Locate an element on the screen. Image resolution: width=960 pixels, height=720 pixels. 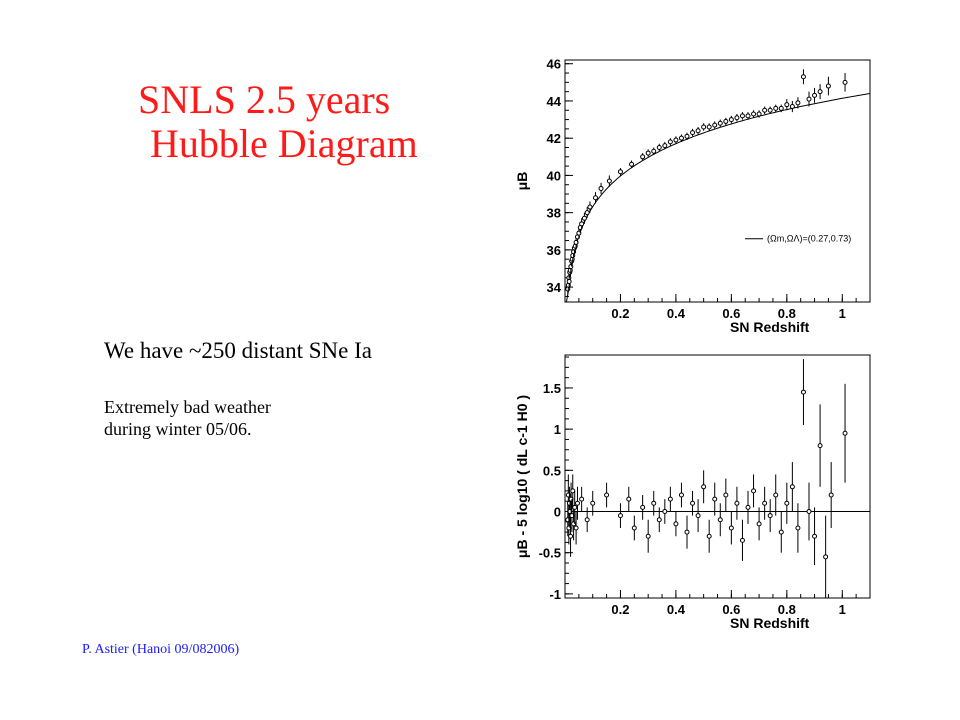
y-tick-label: 38 is located at coordinates (554, 213).